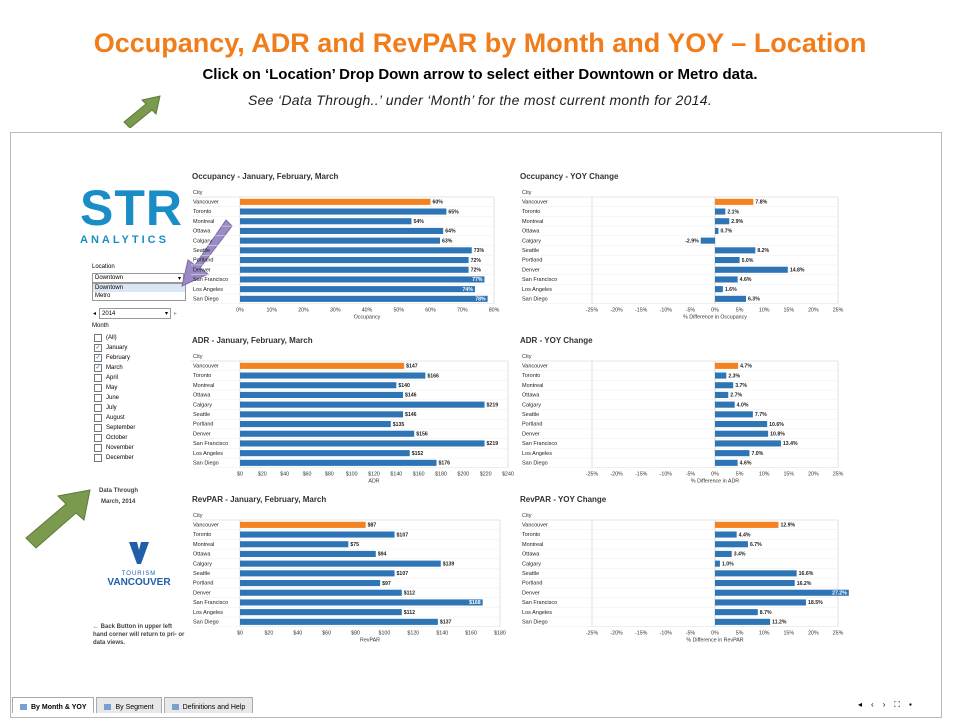  I want to click on month-option: August, so click(114, 418).